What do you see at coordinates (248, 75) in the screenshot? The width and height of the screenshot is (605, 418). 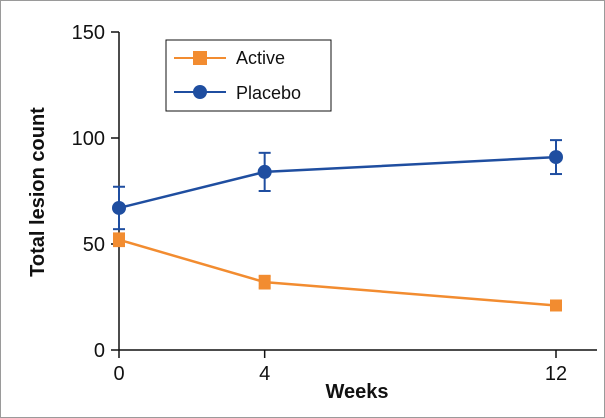 I see `legend: Active Placebo` at bounding box center [248, 75].